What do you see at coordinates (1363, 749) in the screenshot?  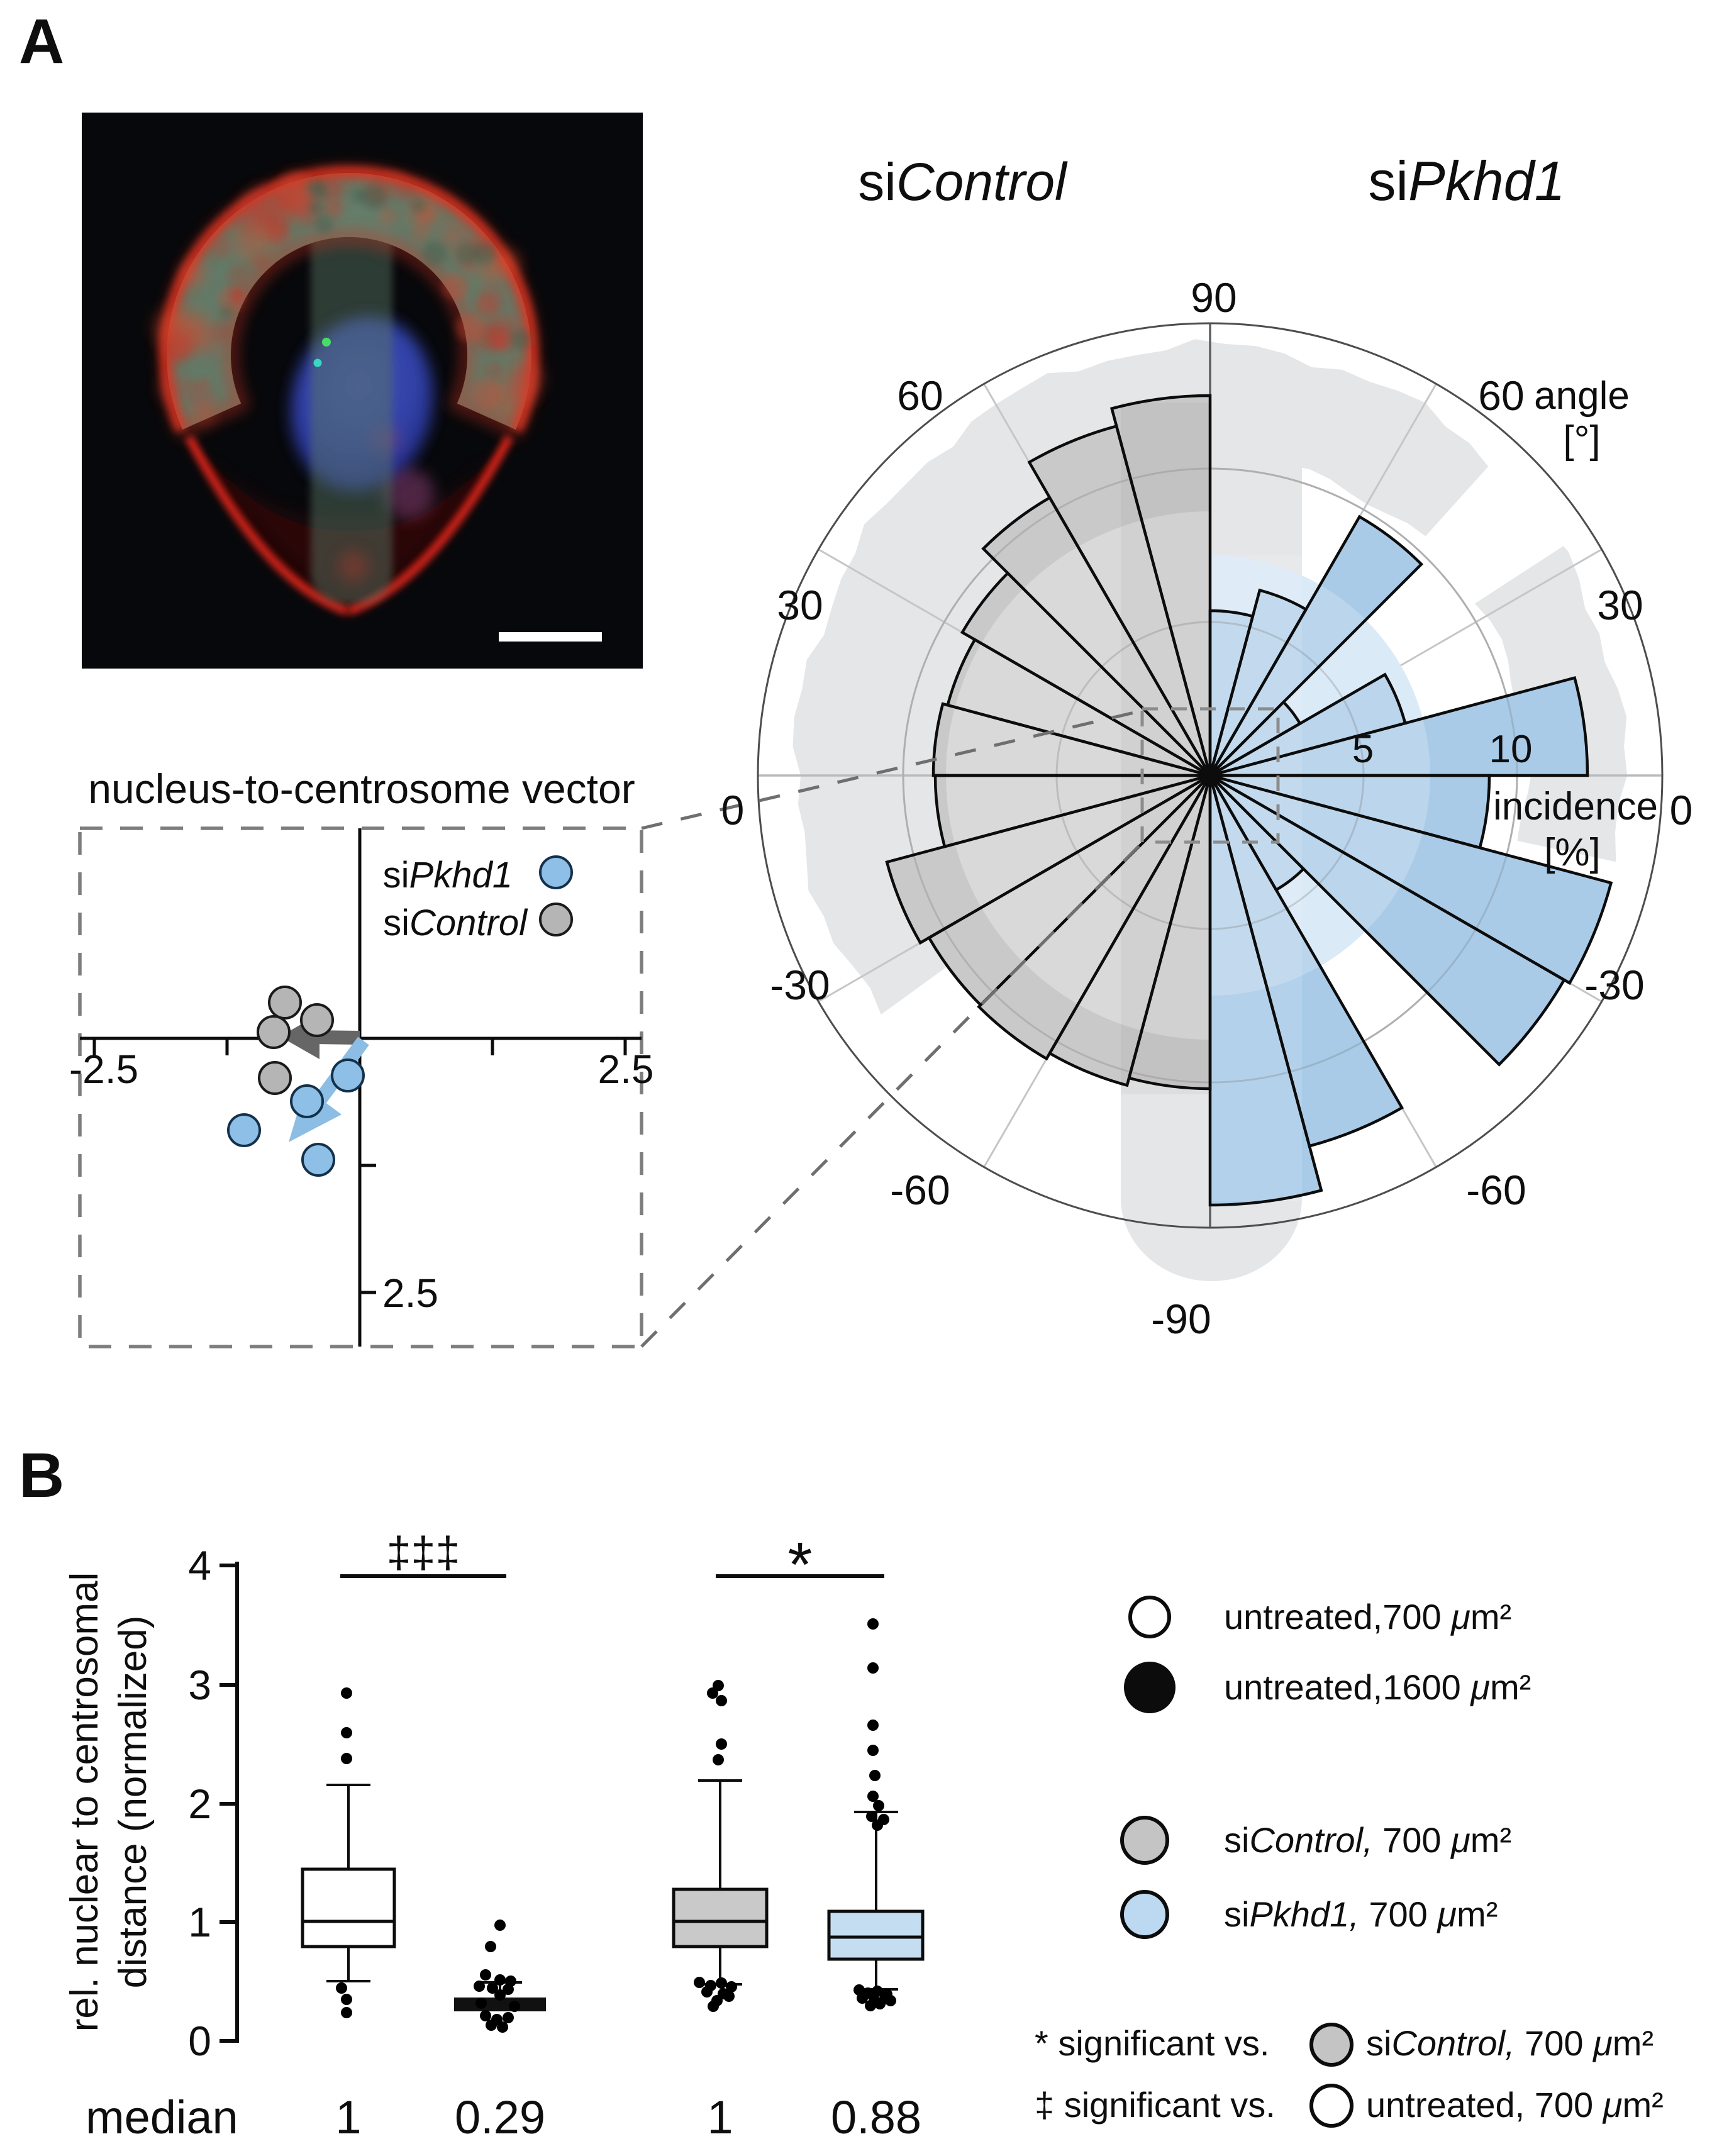 I see `svg-text: 5` at bounding box center [1363, 749].